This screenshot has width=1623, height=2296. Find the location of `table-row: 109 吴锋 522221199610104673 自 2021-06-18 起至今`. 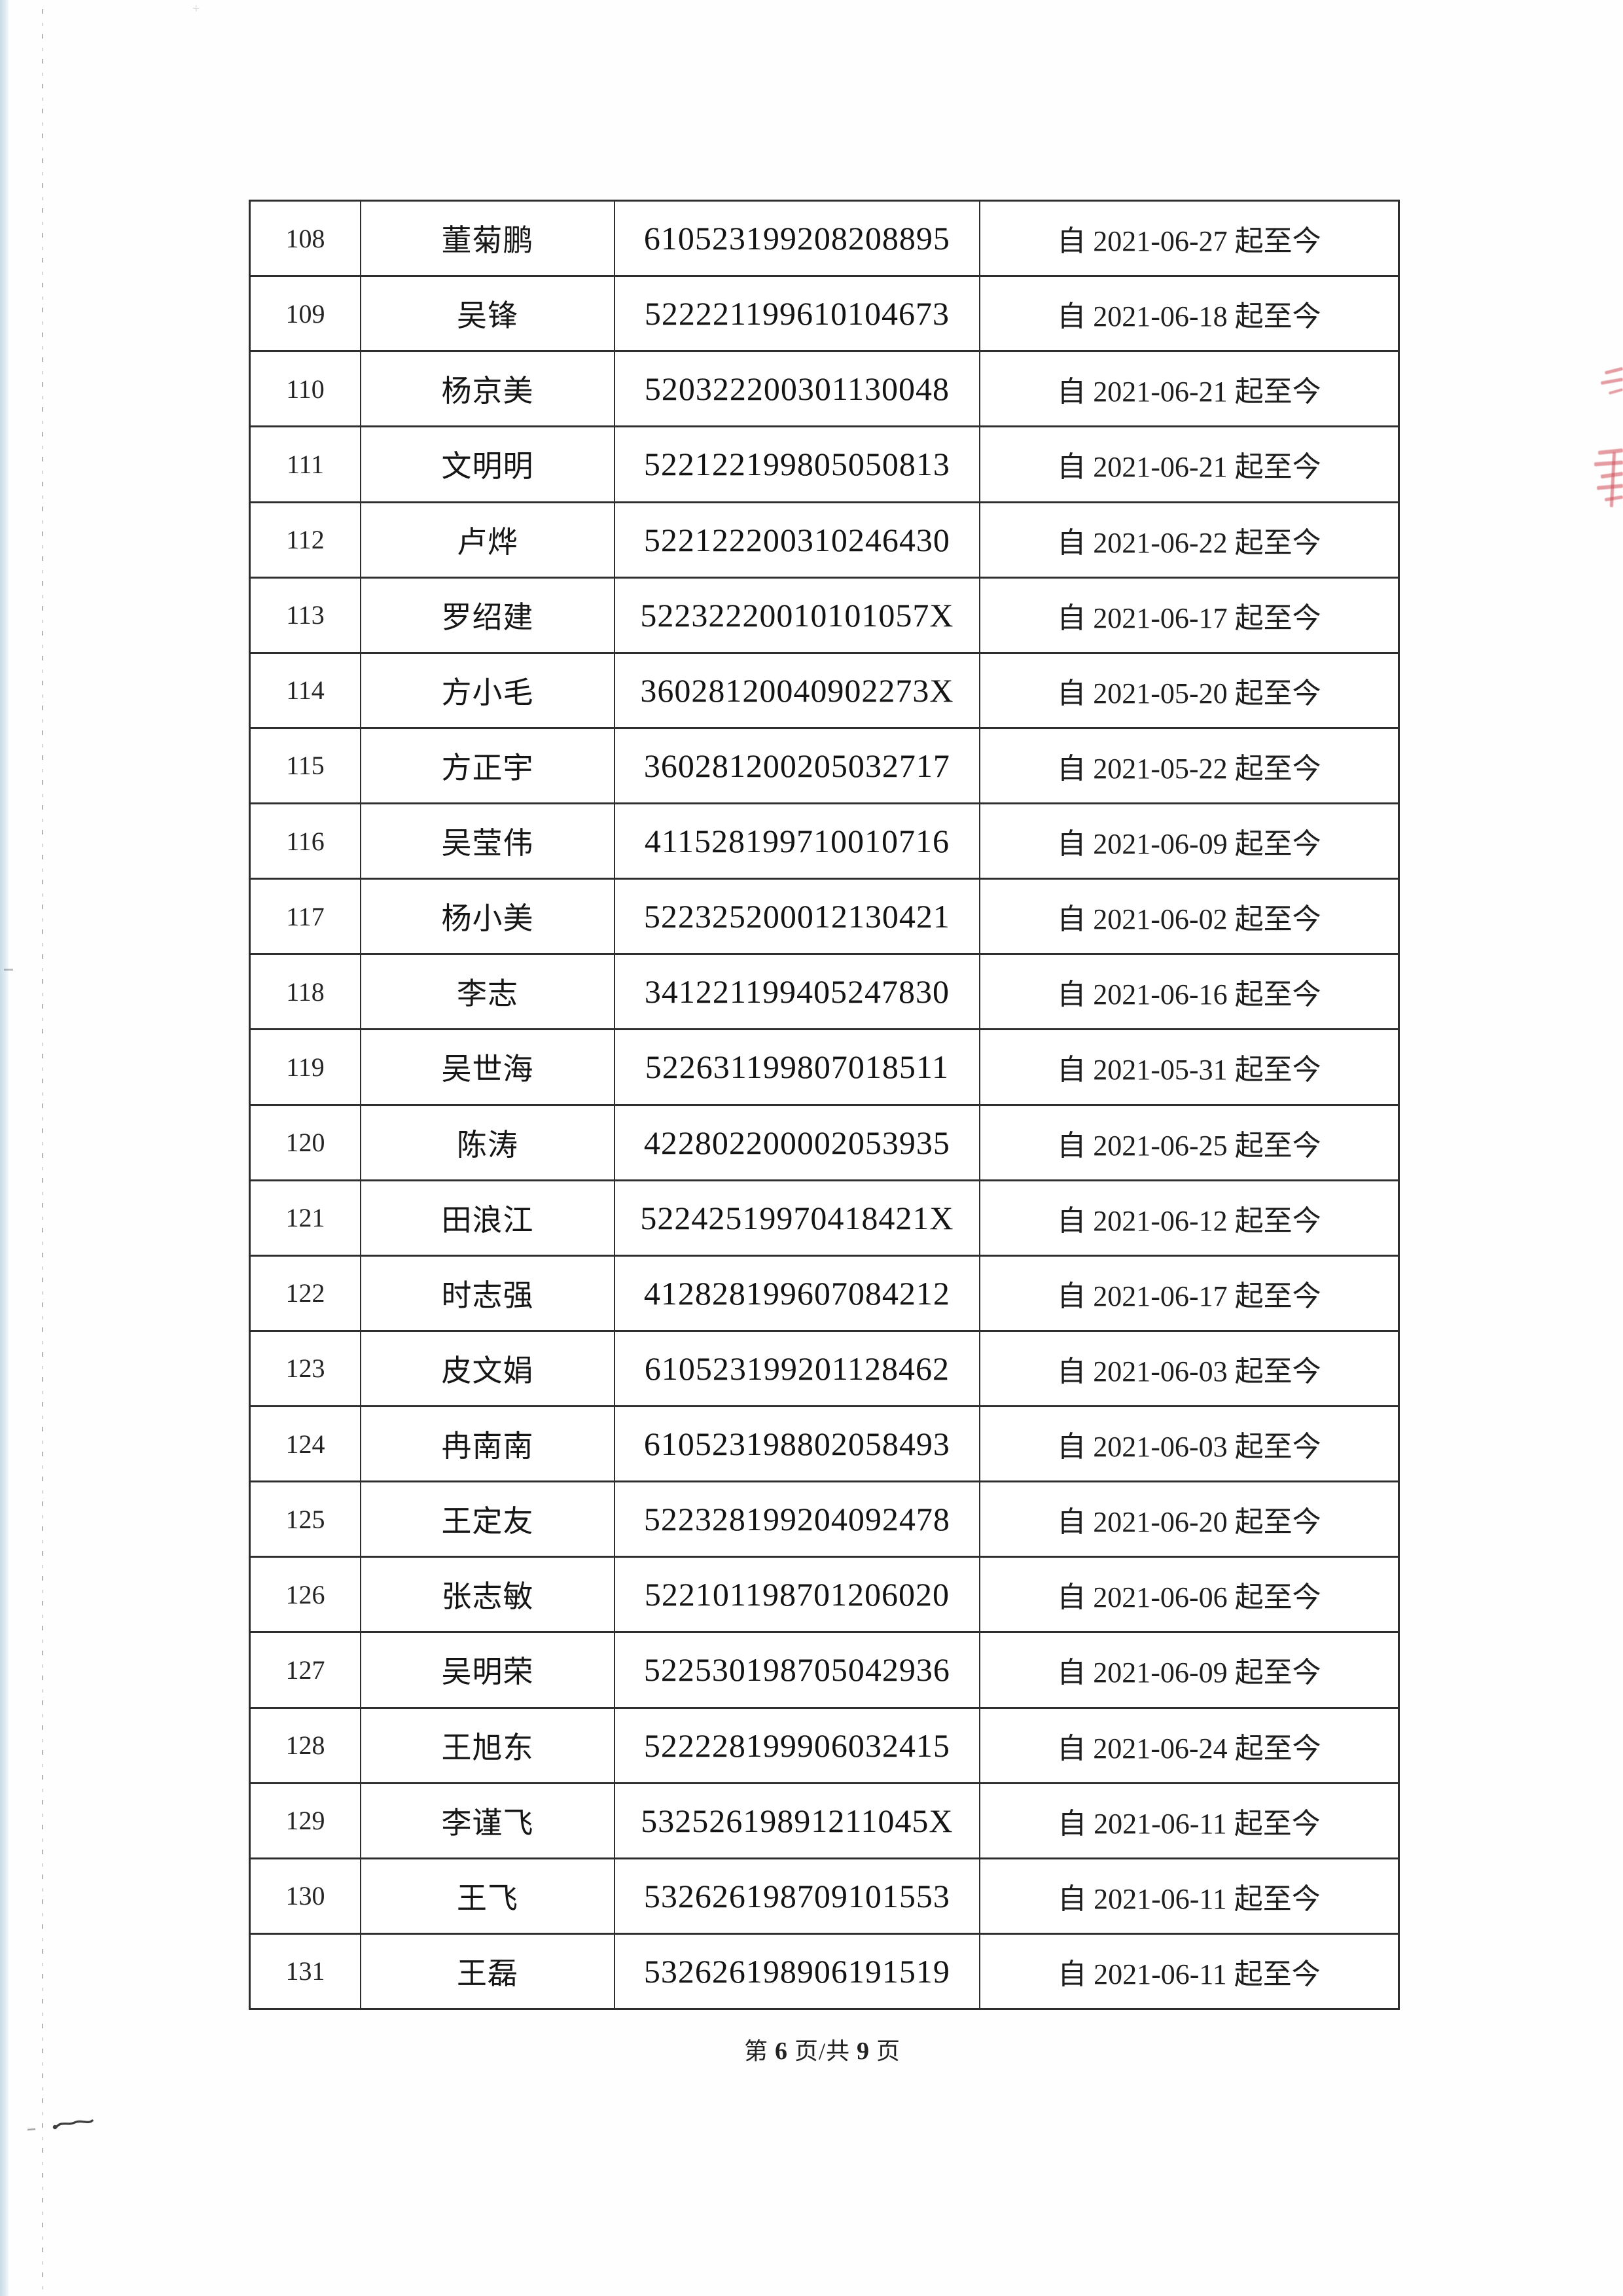

table-row: 109 吴锋 522221199610104673 自 2021-06-18 起至今 is located at coordinates (825, 315).